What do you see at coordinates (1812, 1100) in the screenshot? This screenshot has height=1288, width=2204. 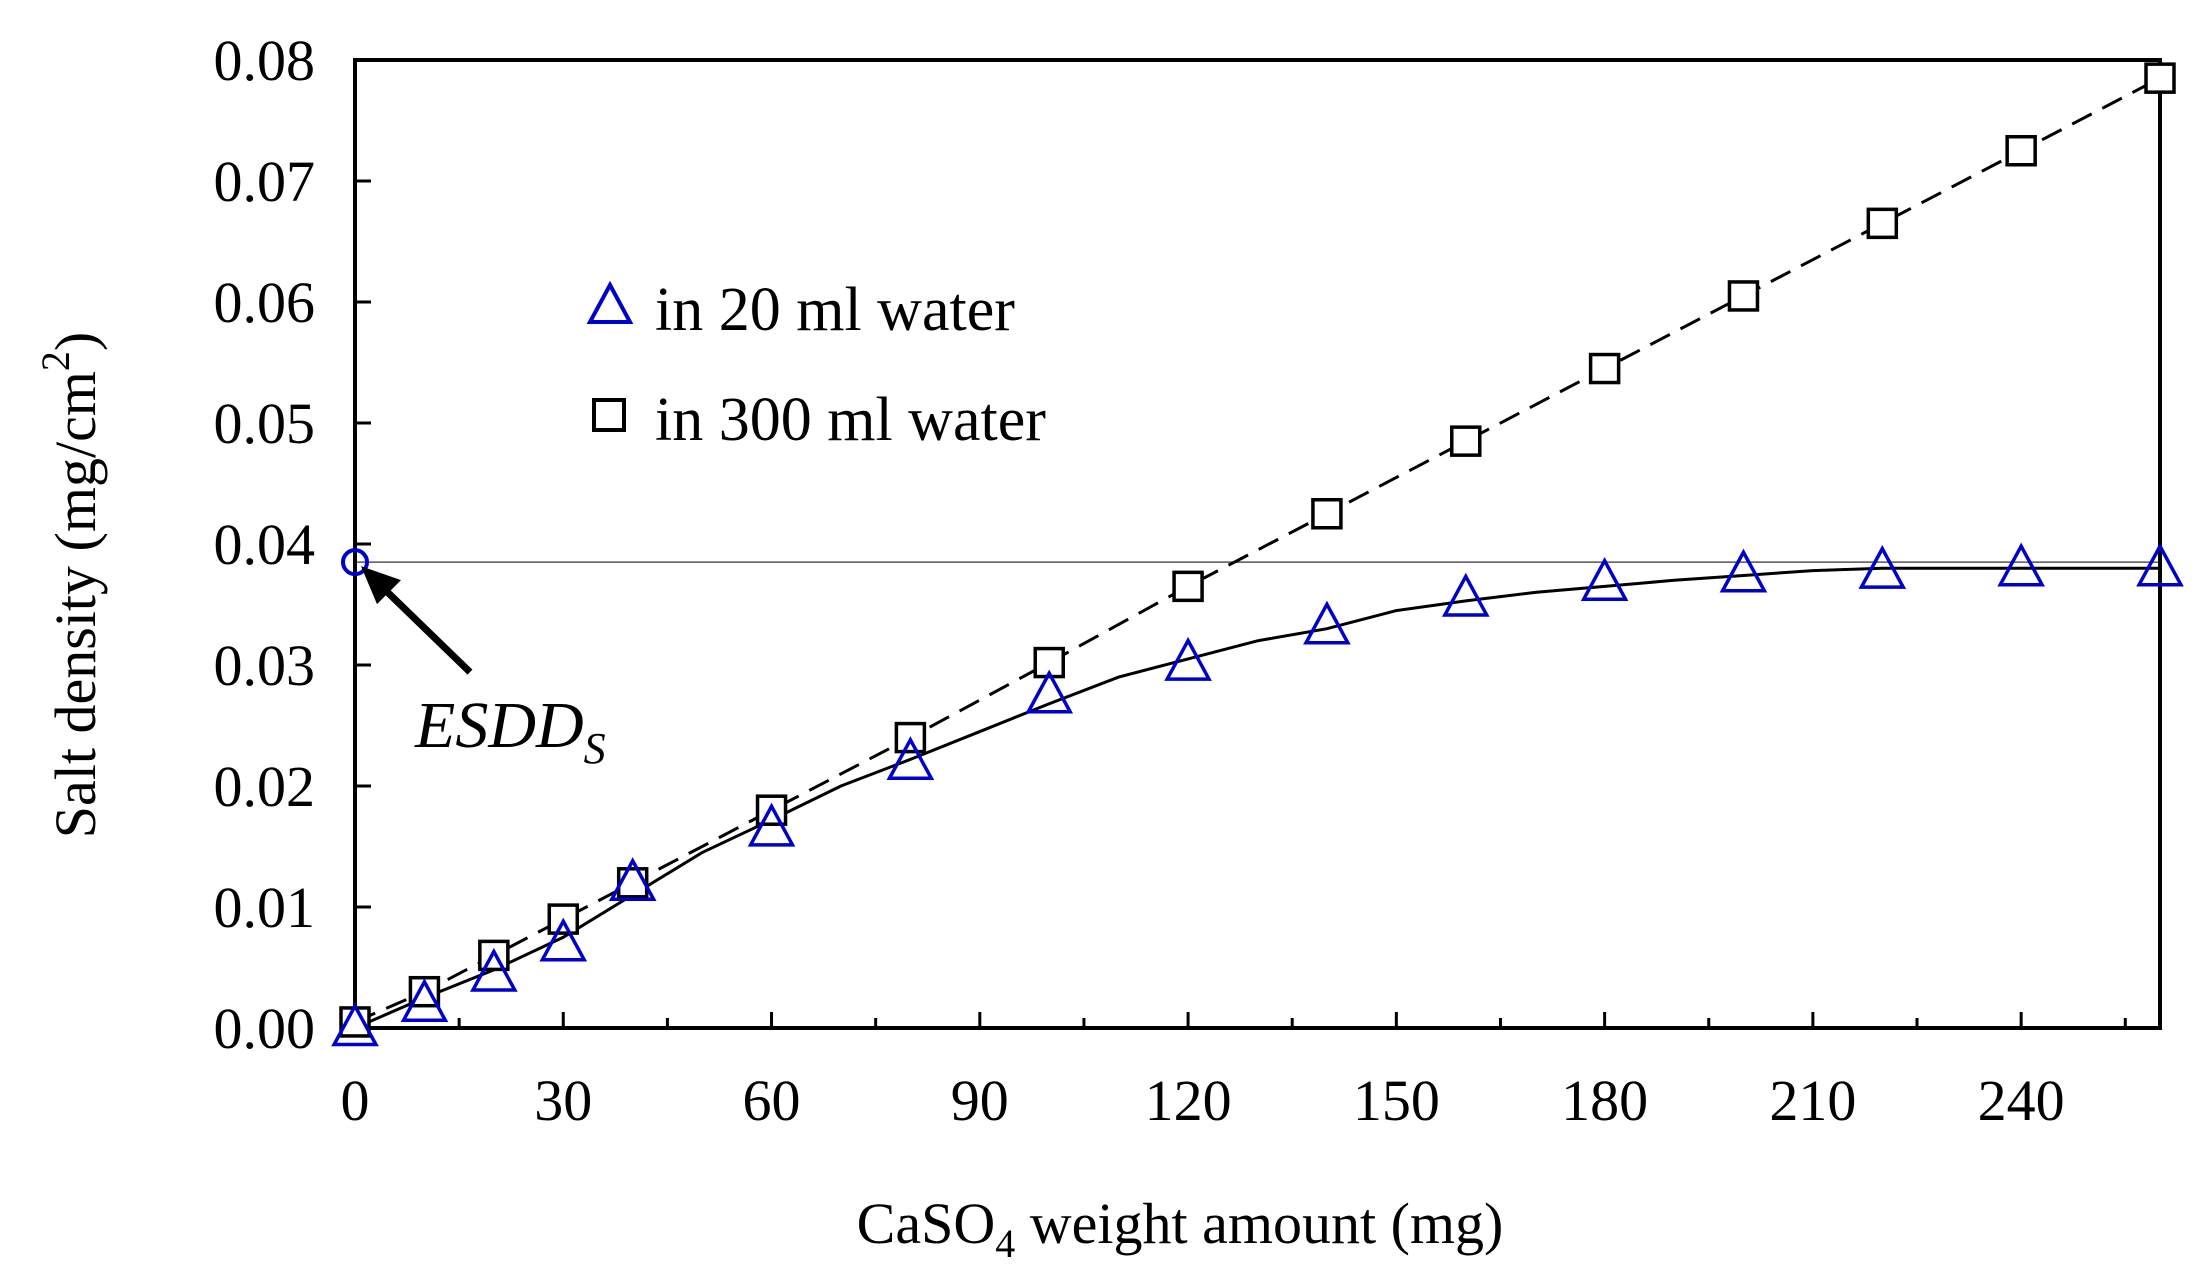 I see `x-tick-label: 210` at bounding box center [1812, 1100].